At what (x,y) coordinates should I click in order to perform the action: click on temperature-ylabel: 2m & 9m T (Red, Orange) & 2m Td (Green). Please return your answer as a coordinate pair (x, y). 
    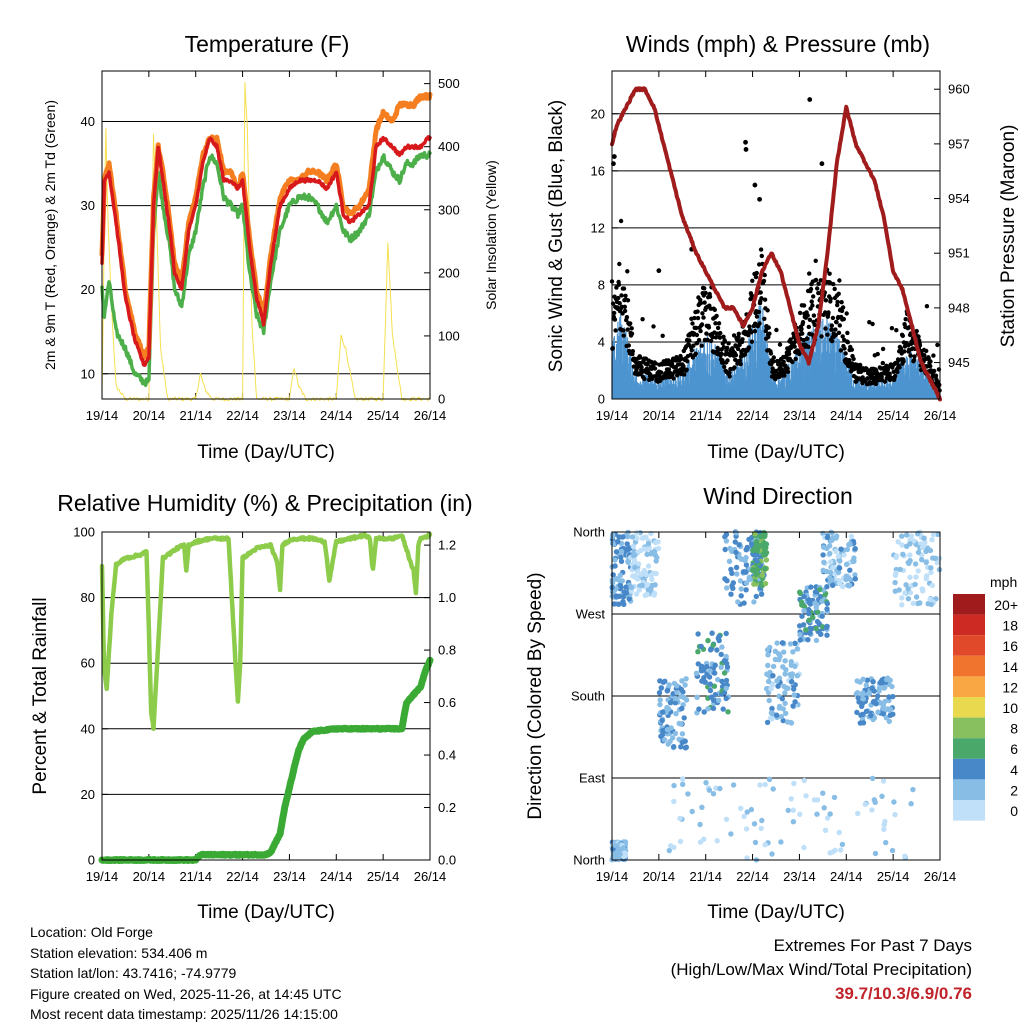
    Looking at the image, I should click on (50, 235).